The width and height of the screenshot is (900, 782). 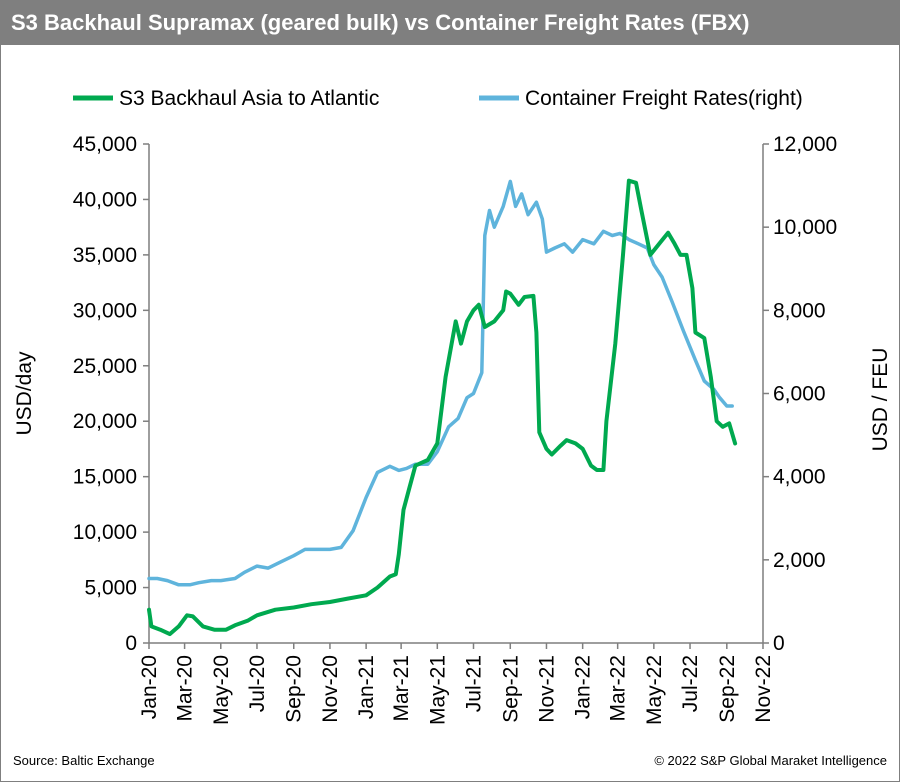 I want to click on y-tick-label: 15,000, so click(x=105, y=477).